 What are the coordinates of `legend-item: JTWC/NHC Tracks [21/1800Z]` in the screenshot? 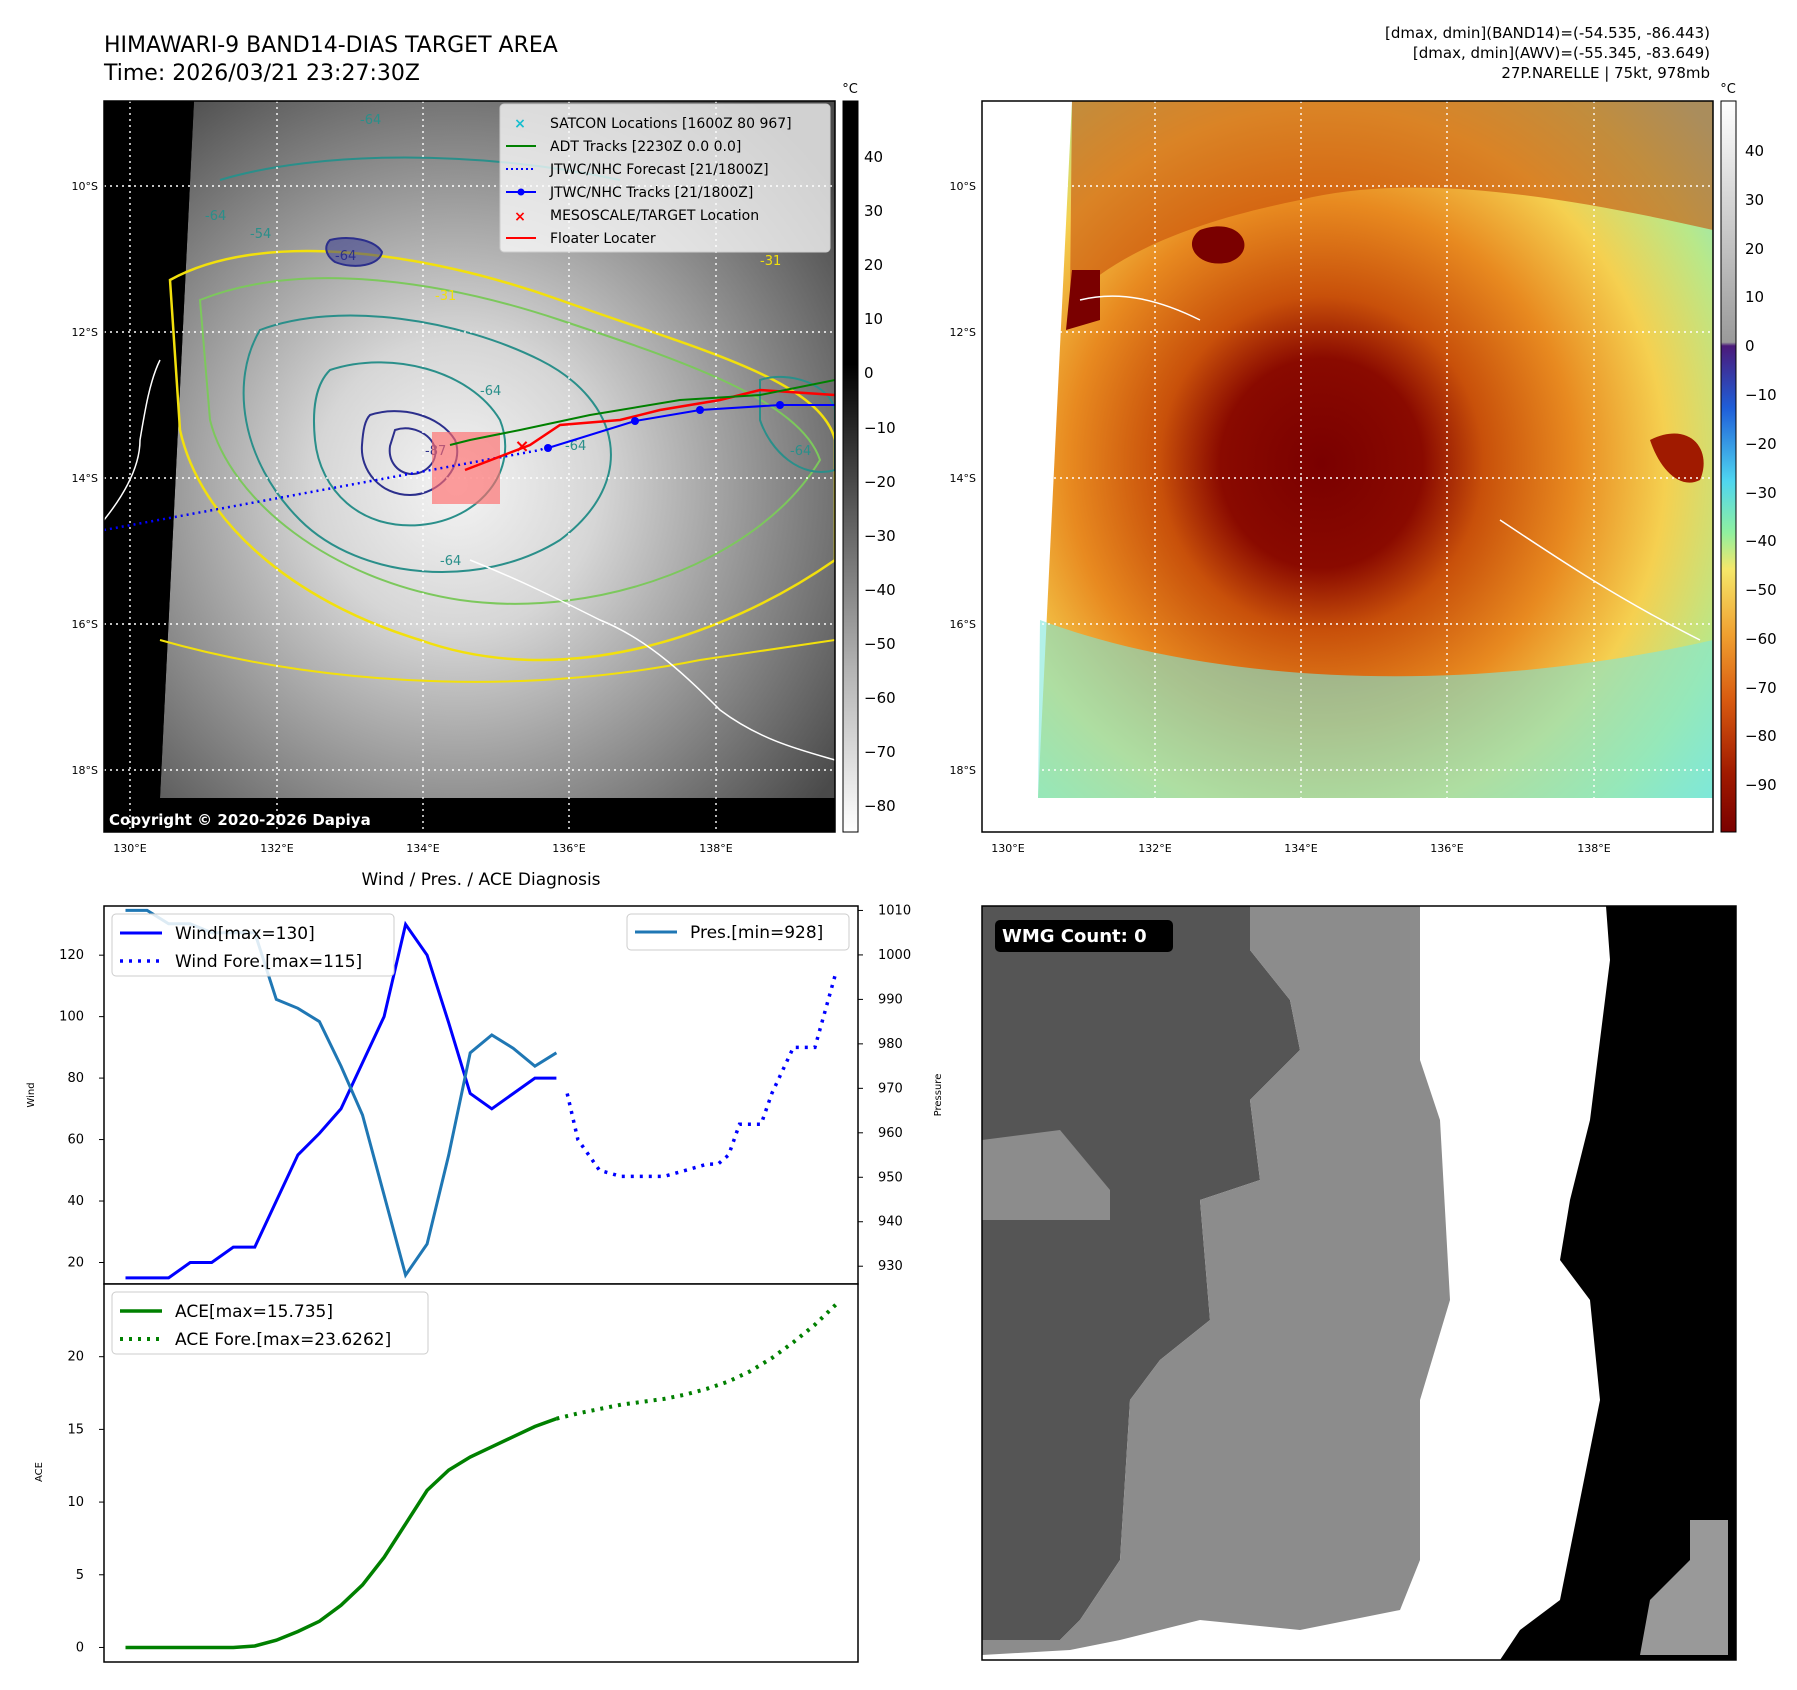 It's located at (651, 193).